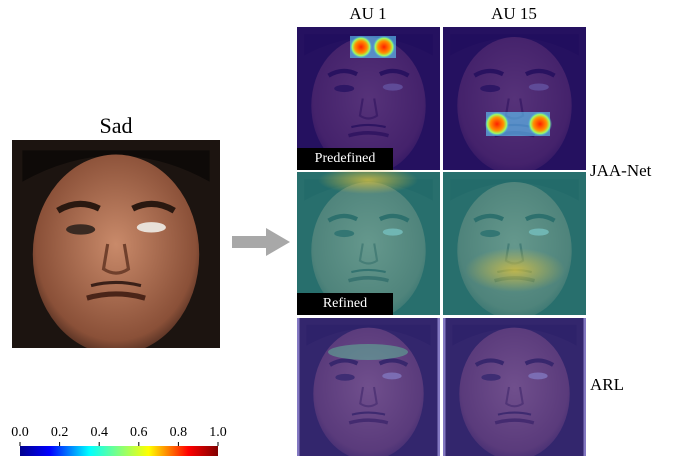 The image size is (684, 456). I want to click on tile-tag: Refined, so click(345, 303).